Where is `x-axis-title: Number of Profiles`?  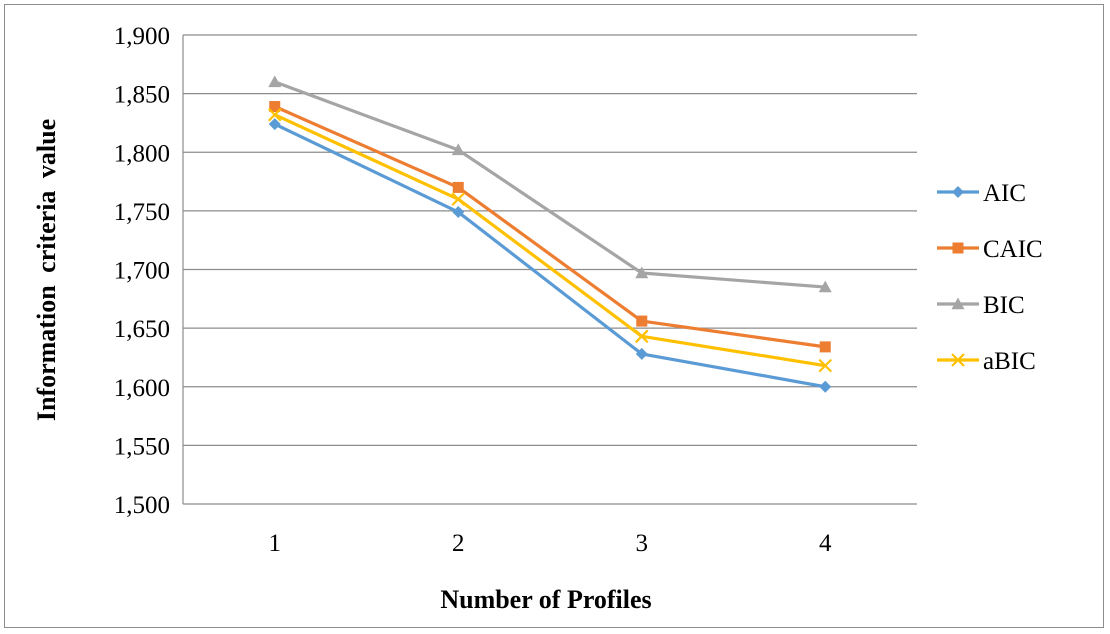 x-axis-title: Number of Profiles is located at coordinates (545, 599).